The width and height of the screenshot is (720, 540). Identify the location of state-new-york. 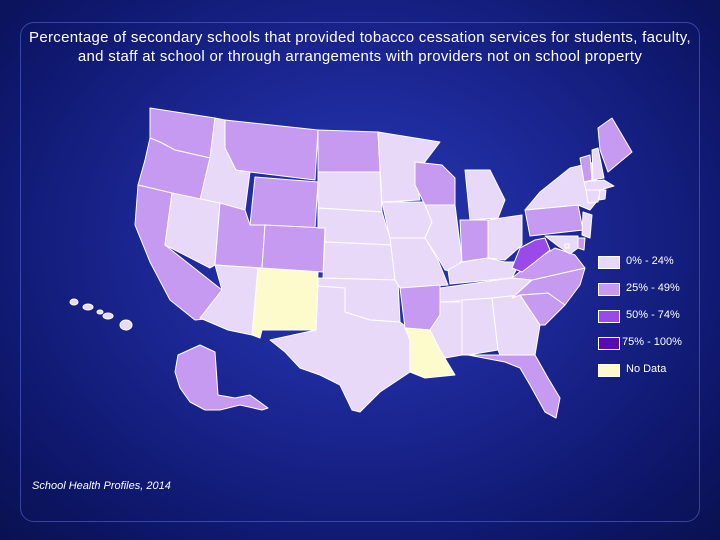
(561, 186).